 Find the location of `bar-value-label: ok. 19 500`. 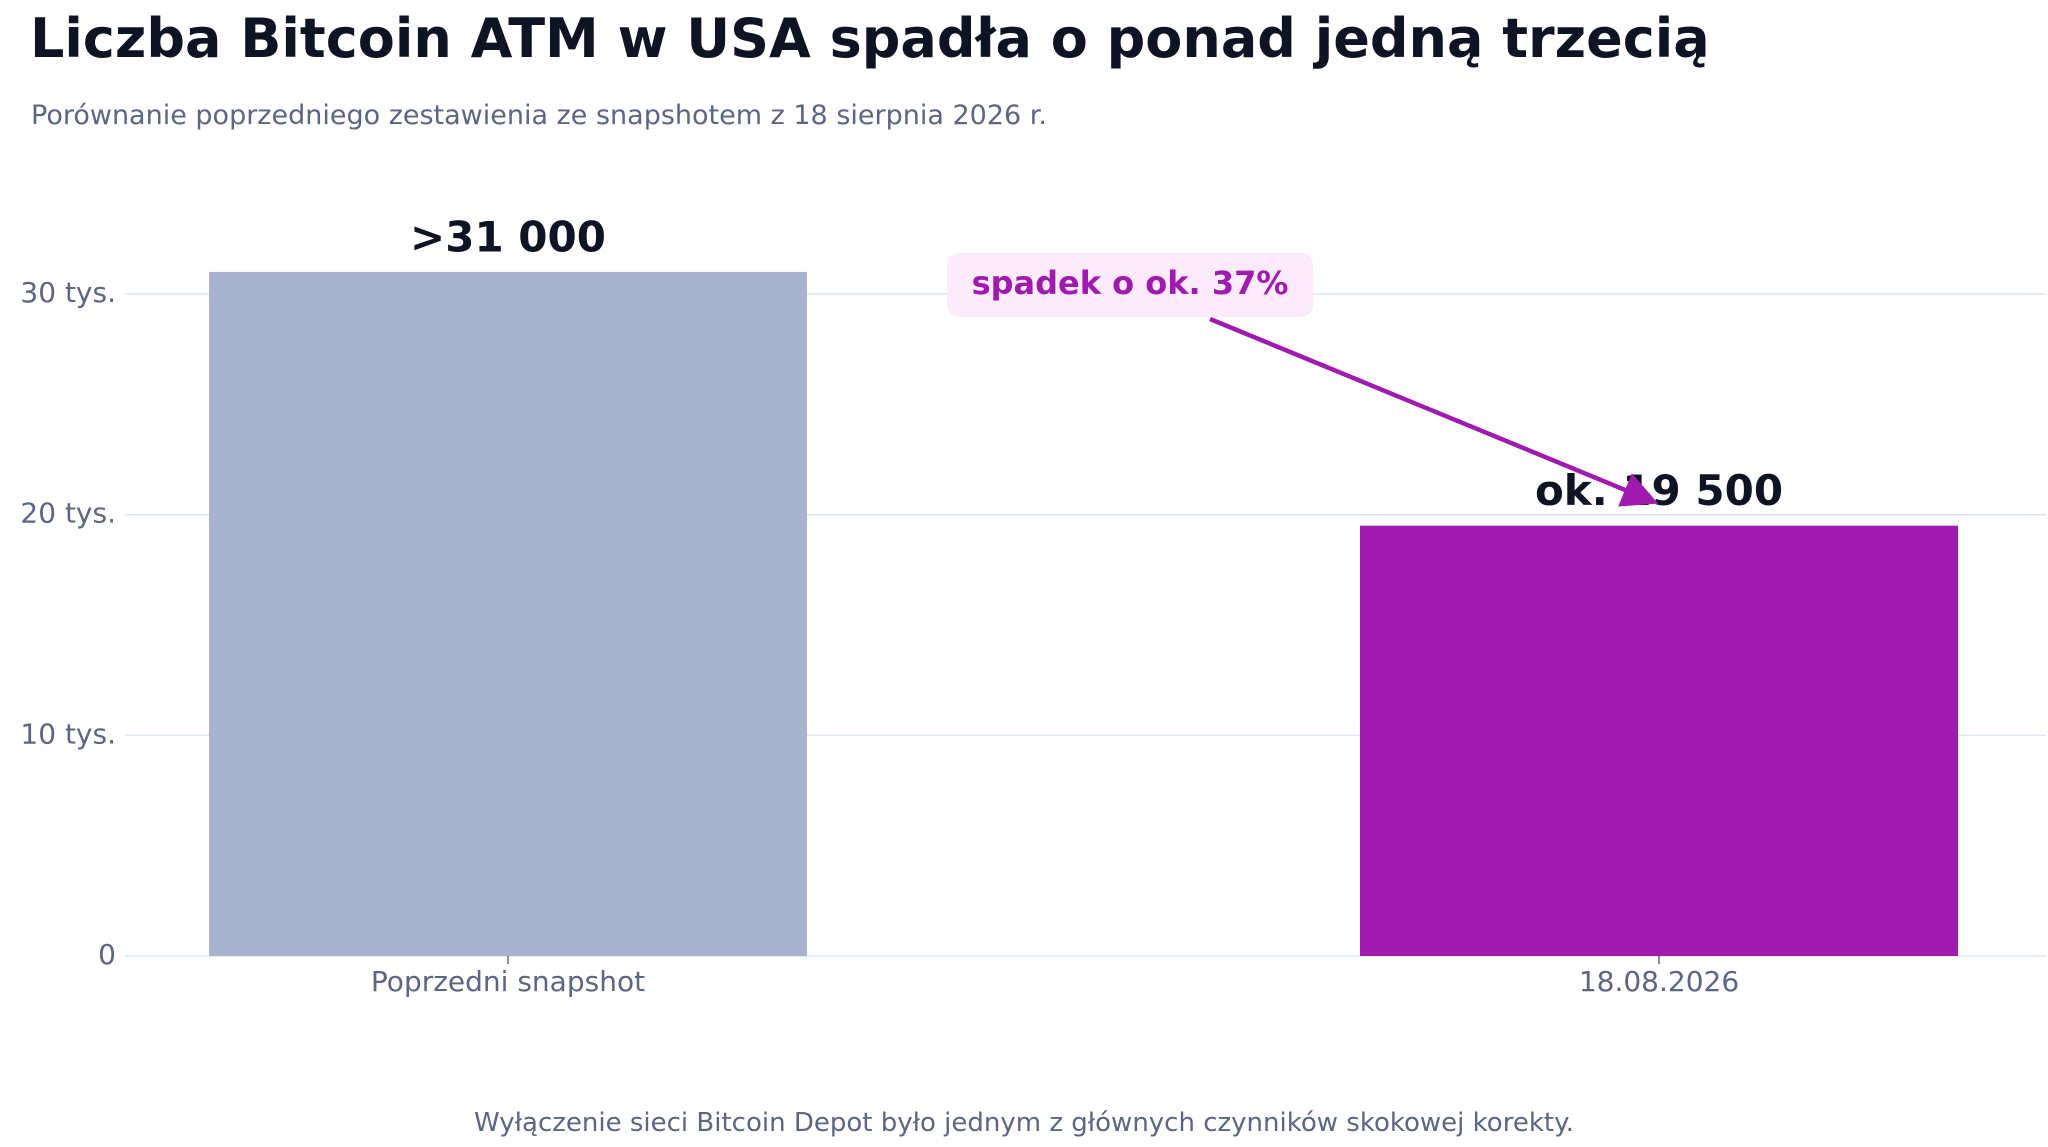

bar-value-label: ok. 19 500 is located at coordinates (1659, 490).